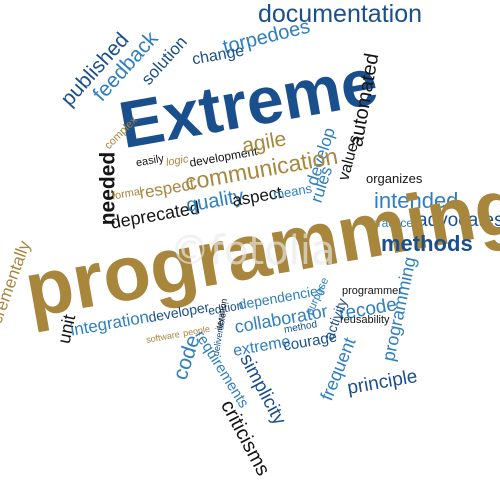  Describe the element at coordinates (427, 243) in the screenshot. I see `word-methods: methods` at that location.